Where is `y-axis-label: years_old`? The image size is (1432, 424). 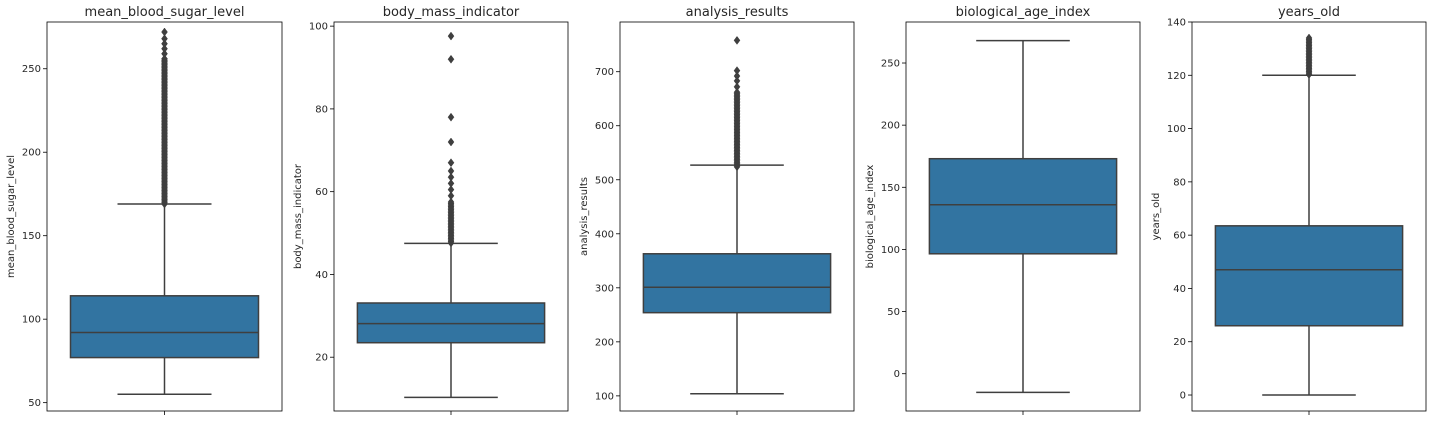 y-axis-label: years_old is located at coordinates (1156, 217).